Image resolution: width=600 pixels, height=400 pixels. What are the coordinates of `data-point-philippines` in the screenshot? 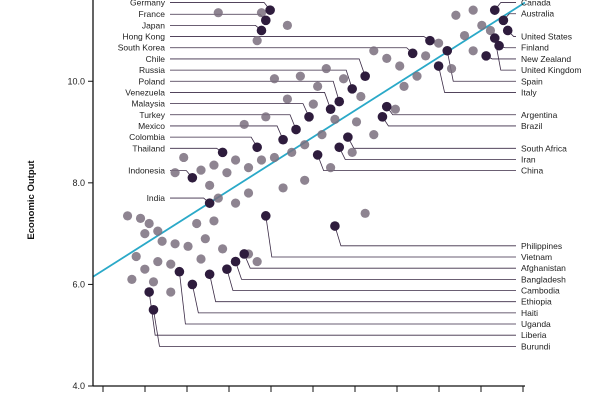 It's located at (335, 226).